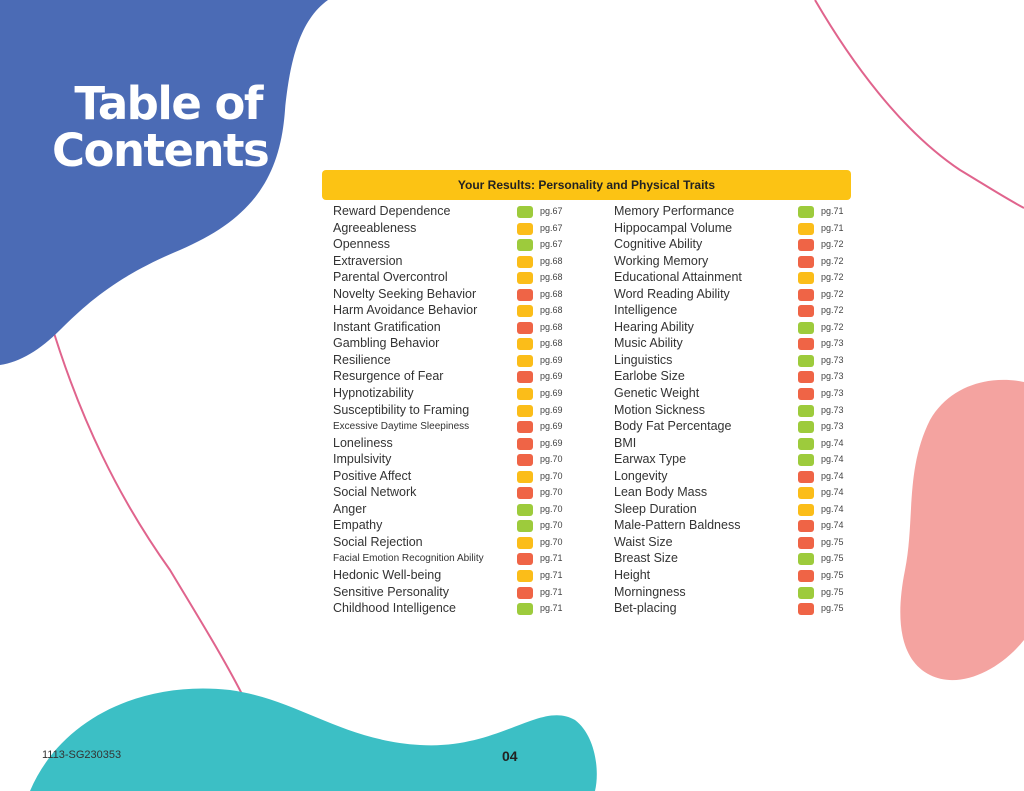 Image resolution: width=1024 pixels, height=791 pixels. Describe the element at coordinates (734, 393) in the screenshot. I see `toc-entry: Genetic Weight pg.73` at that location.